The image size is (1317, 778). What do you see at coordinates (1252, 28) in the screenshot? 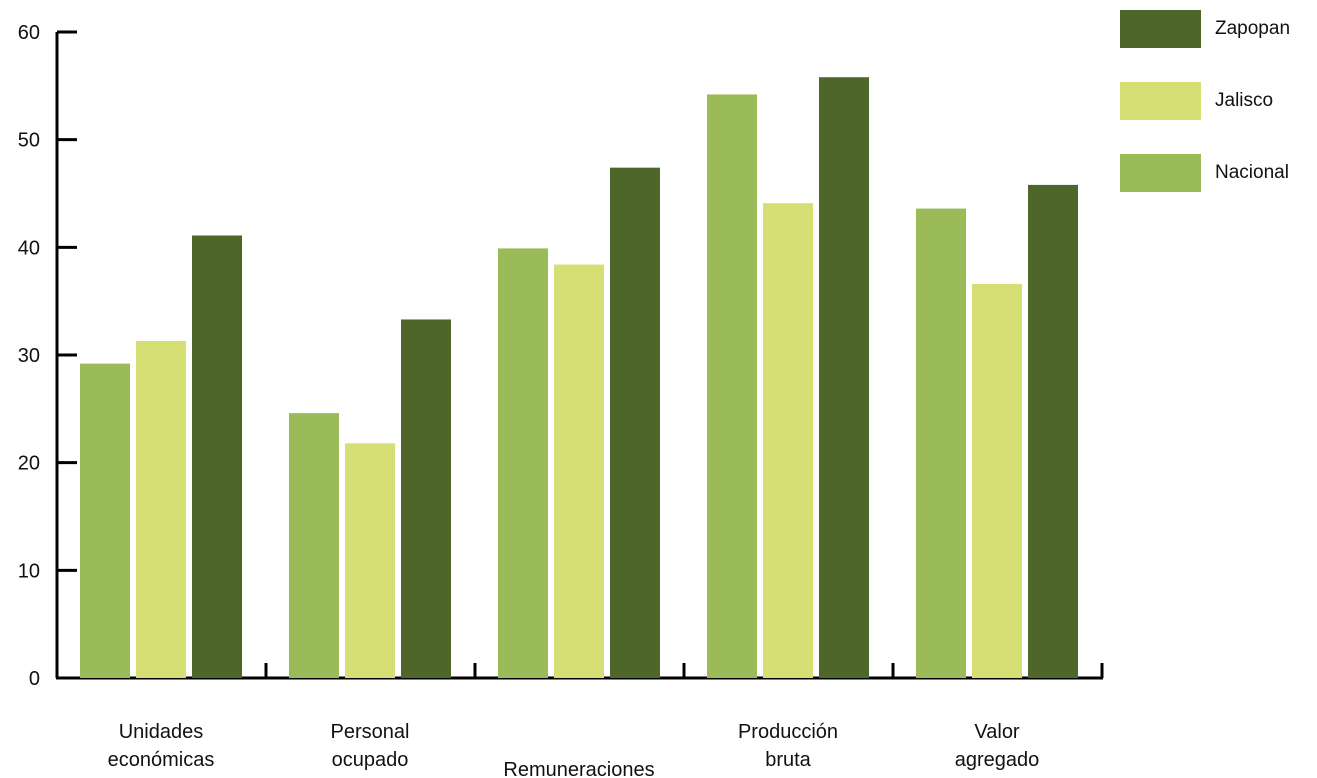
I see `legend-label-zapopan: Zapopan` at bounding box center [1252, 28].